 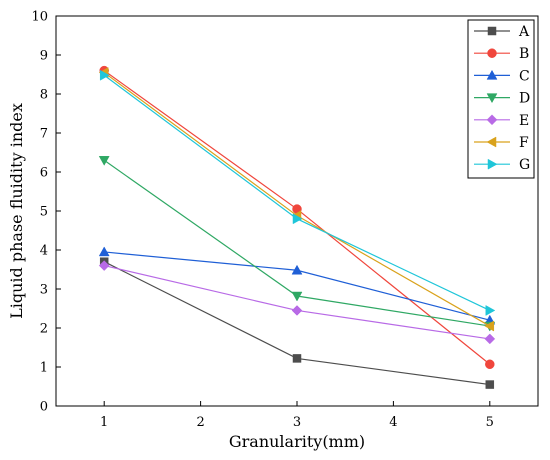 What do you see at coordinates (297, 441) in the screenshot?
I see `x-axis-title: Granularity(mm)` at bounding box center [297, 441].